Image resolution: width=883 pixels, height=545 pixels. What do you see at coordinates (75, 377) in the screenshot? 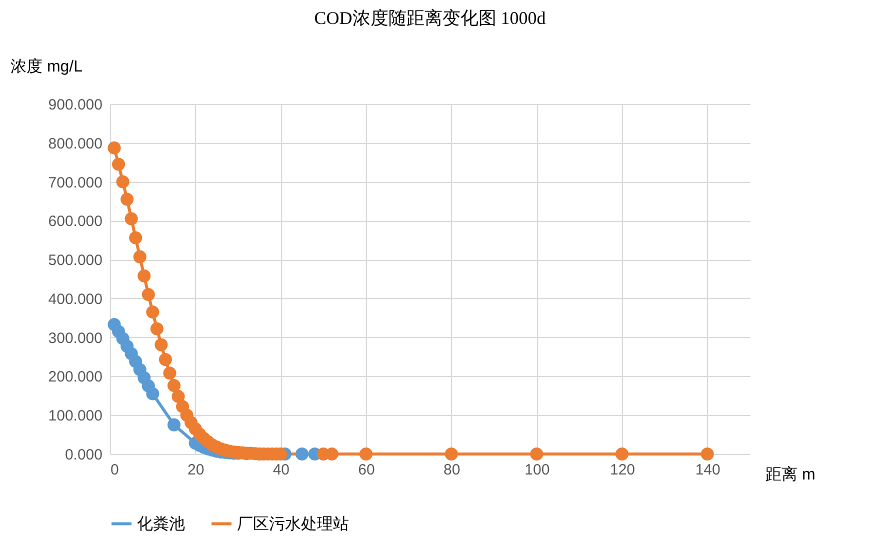
I see `y-tick-label: 200.000` at bounding box center [75, 377].